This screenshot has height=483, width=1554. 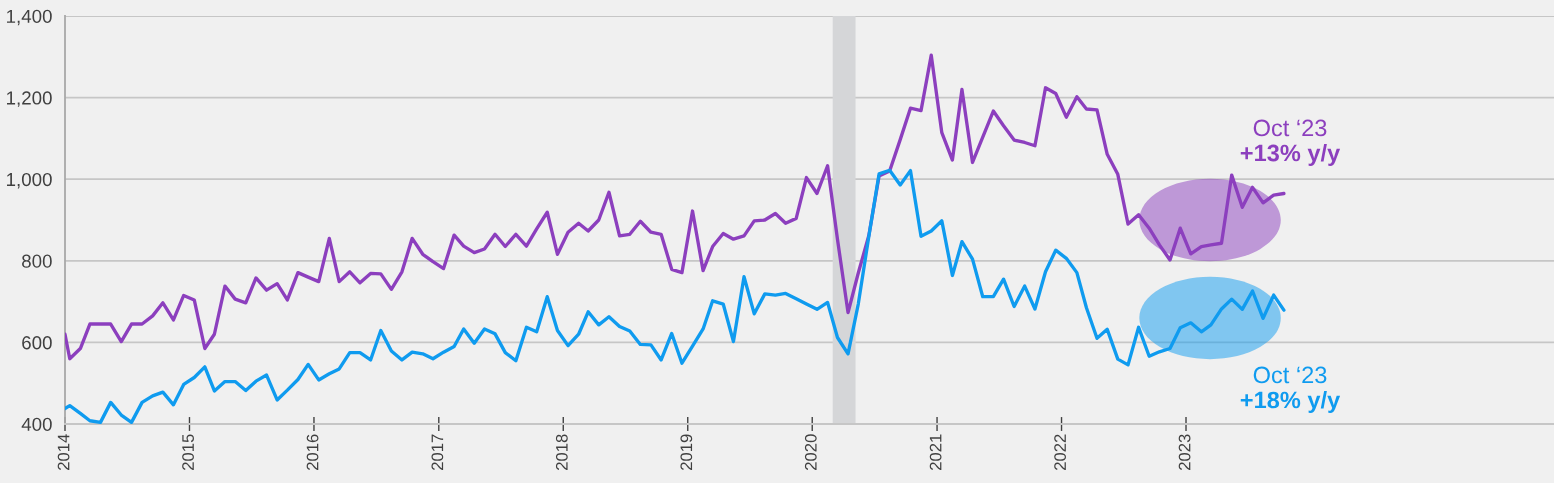 What do you see at coordinates (29, 99) in the screenshot?
I see `y-tick-label: 1,200` at bounding box center [29, 99].